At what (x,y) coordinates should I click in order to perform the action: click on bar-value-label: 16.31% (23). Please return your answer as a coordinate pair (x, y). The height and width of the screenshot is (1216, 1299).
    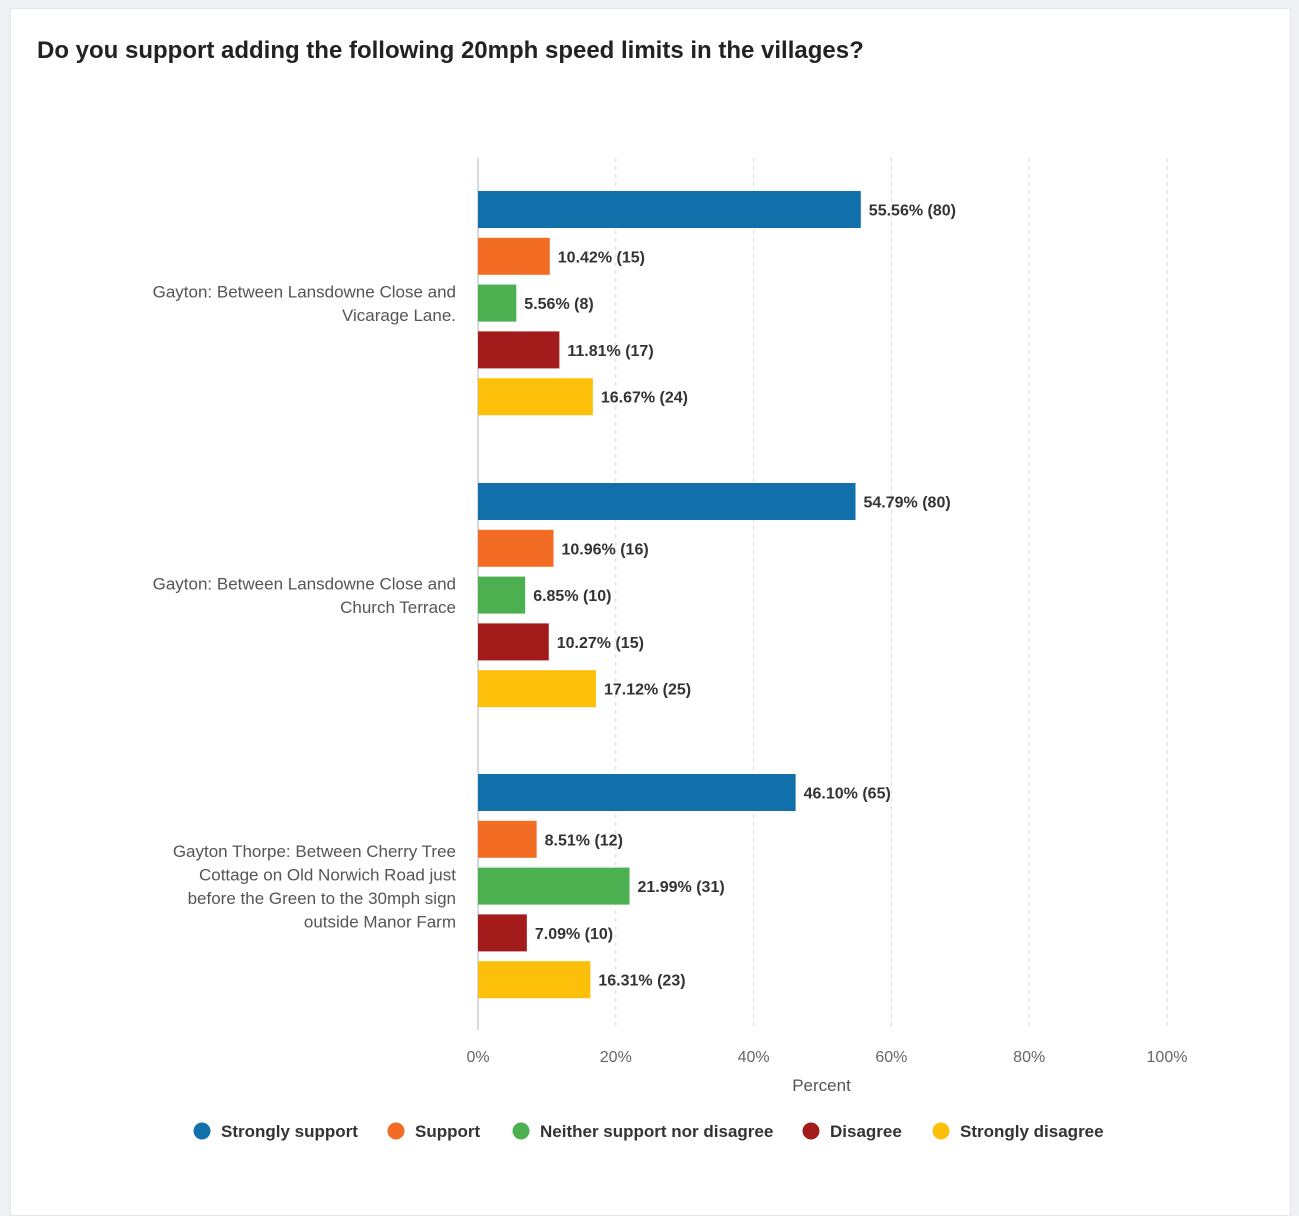
    Looking at the image, I should click on (641, 981).